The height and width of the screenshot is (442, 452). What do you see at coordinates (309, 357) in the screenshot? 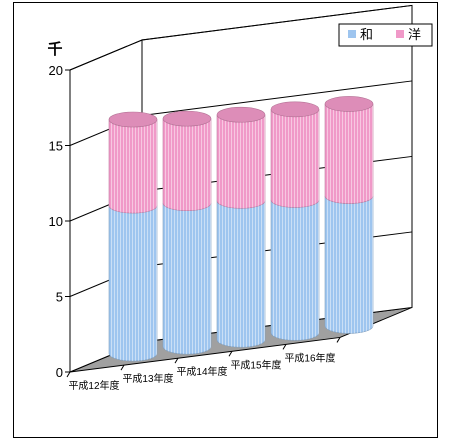
I see `x-category-label: 平成16年度` at bounding box center [309, 357].